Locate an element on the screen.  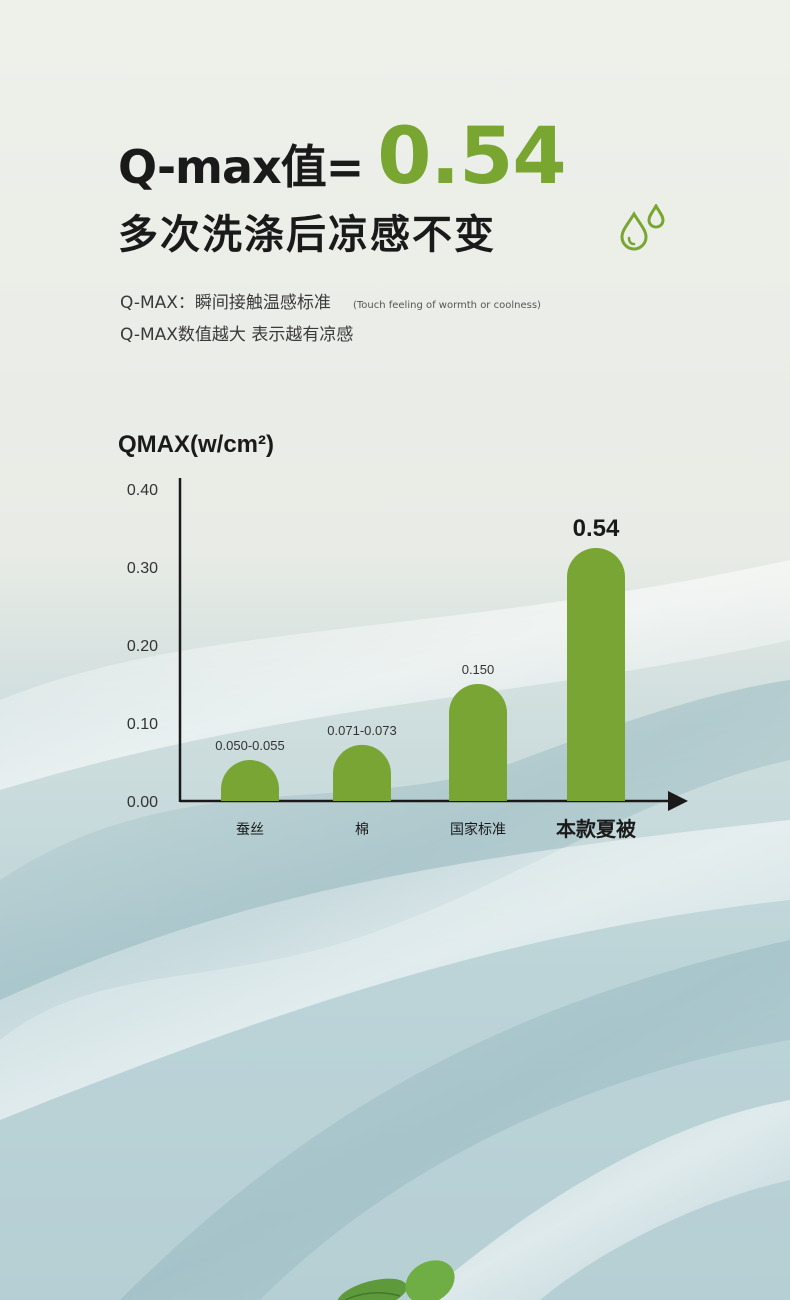
qmax-definition: Q-MAX：瞬间接触温感标准 is located at coordinates (225, 303).